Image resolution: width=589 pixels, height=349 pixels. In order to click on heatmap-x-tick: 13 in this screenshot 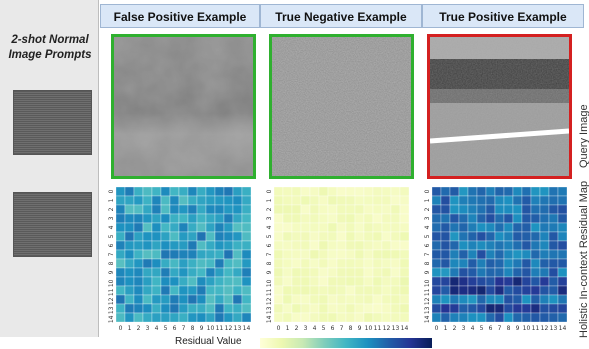, I will do `click(396, 328)`.